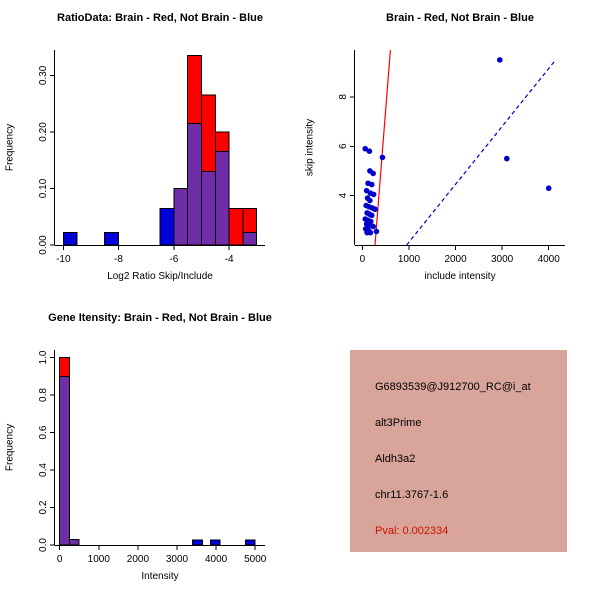  Describe the element at coordinates (43, 545) in the screenshot. I see `svg-text: 0.0` at that location.